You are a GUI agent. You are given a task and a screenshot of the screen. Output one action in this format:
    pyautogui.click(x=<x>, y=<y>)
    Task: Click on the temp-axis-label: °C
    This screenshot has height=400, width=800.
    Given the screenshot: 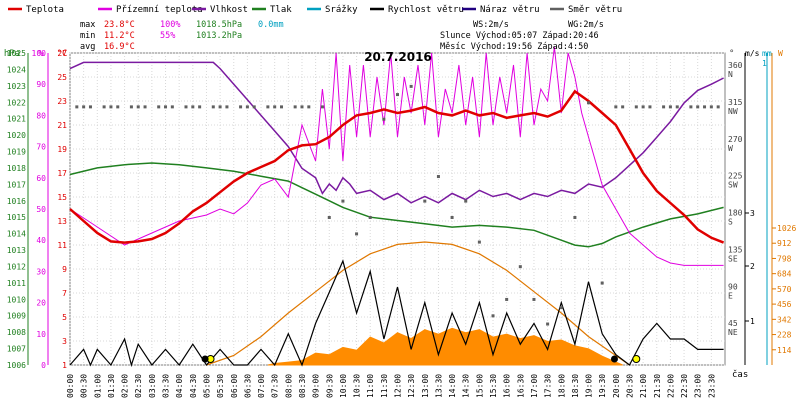 What is the action you would take?
    pyautogui.click(x=62, y=54)
    